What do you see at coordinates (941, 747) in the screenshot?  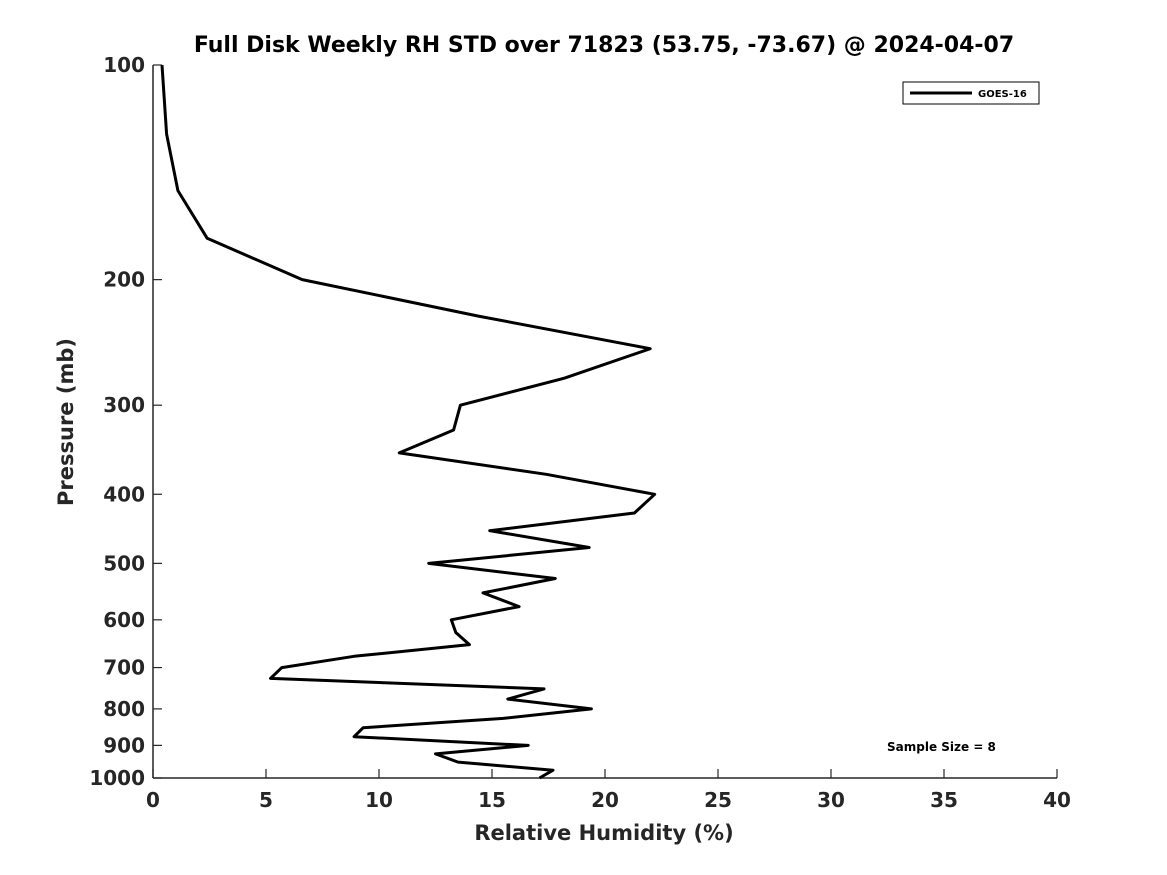 I see `sample-size-annotation: Sample Size = 8` at bounding box center [941, 747].